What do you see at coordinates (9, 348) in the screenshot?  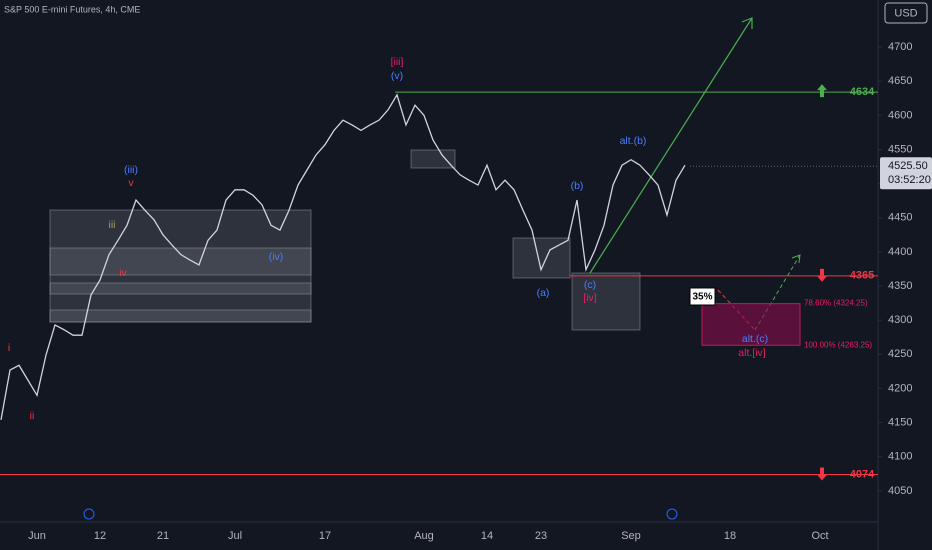 I see `wave-label: i` at bounding box center [9, 348].